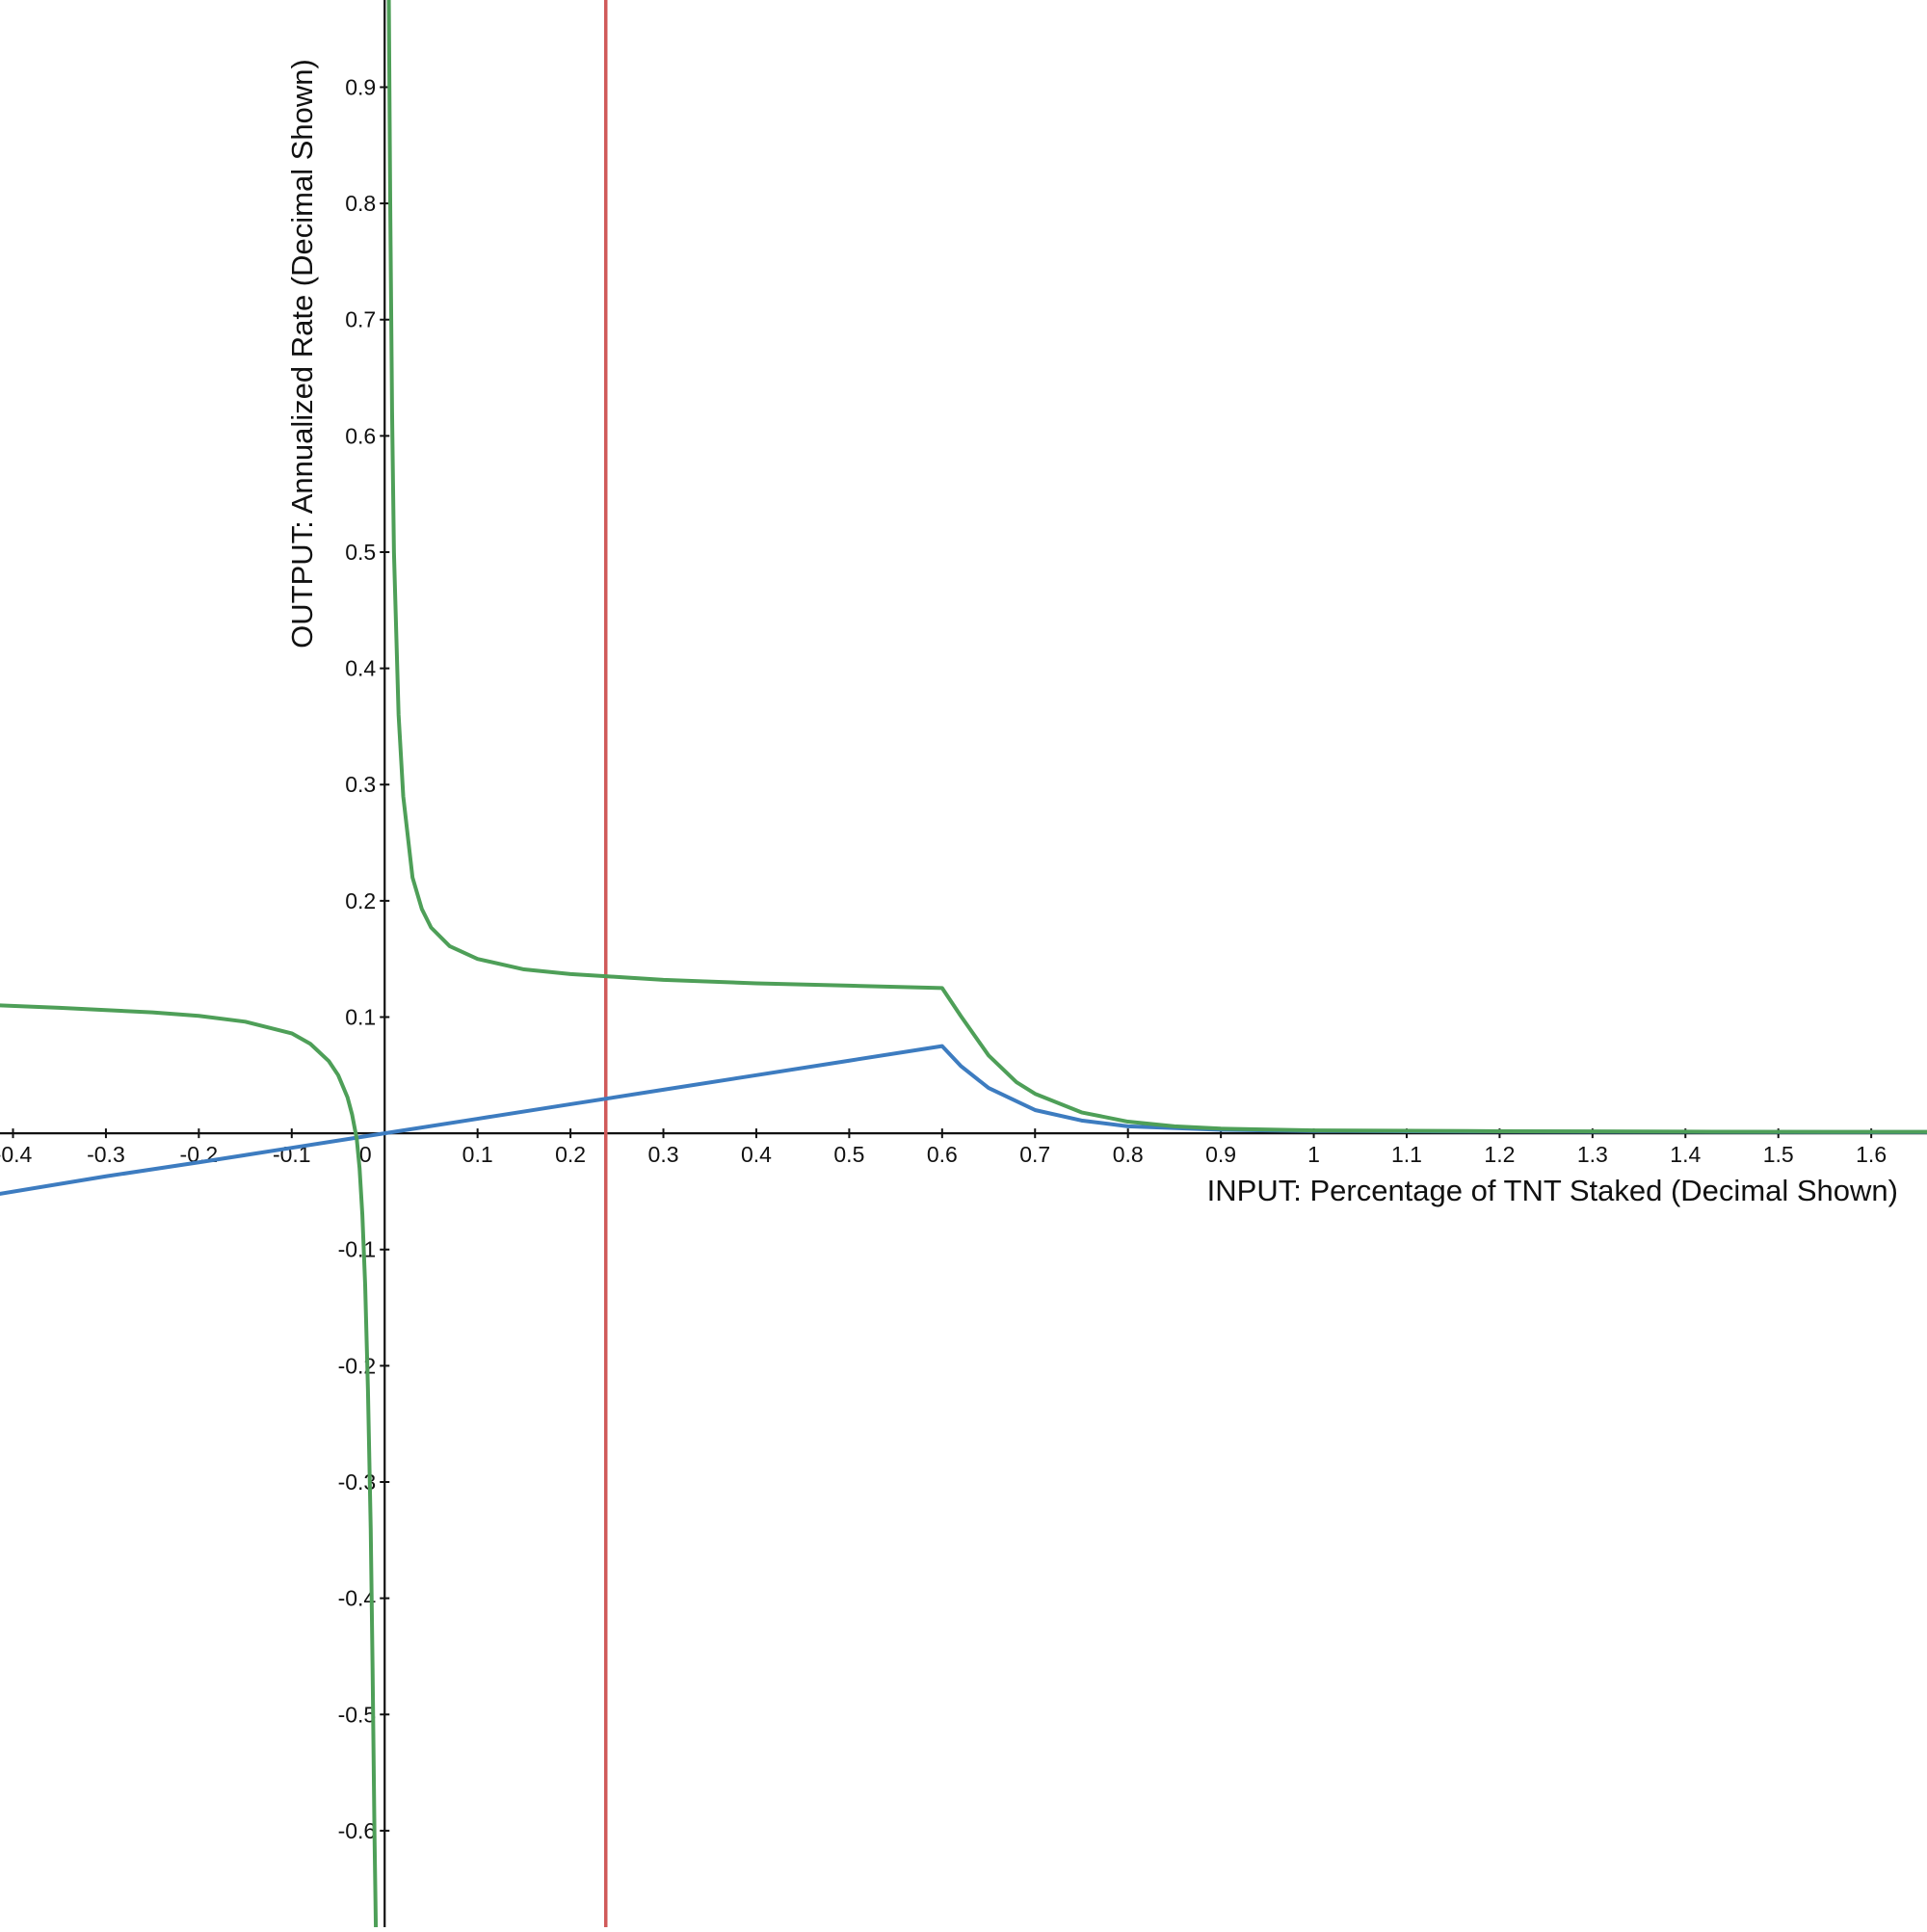 This screenshot has height=1932, width=1927. Describe the element at coordinates (360, 668) in the screenshot. I see `y-tick-label: 0.4` at that location.